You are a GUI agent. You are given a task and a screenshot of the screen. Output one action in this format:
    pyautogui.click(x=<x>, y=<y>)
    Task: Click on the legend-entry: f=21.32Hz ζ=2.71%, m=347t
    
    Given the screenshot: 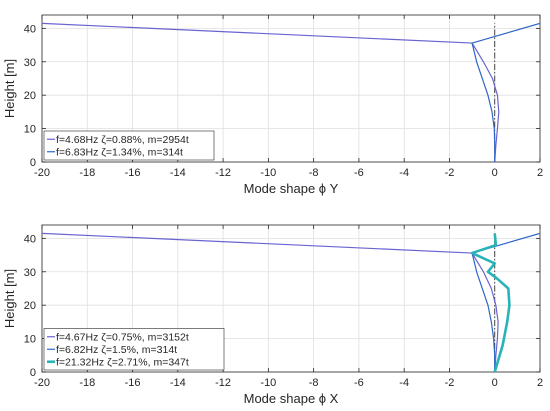 What is the action you would take?
    pyautogui.click(x=122, y=362)
    